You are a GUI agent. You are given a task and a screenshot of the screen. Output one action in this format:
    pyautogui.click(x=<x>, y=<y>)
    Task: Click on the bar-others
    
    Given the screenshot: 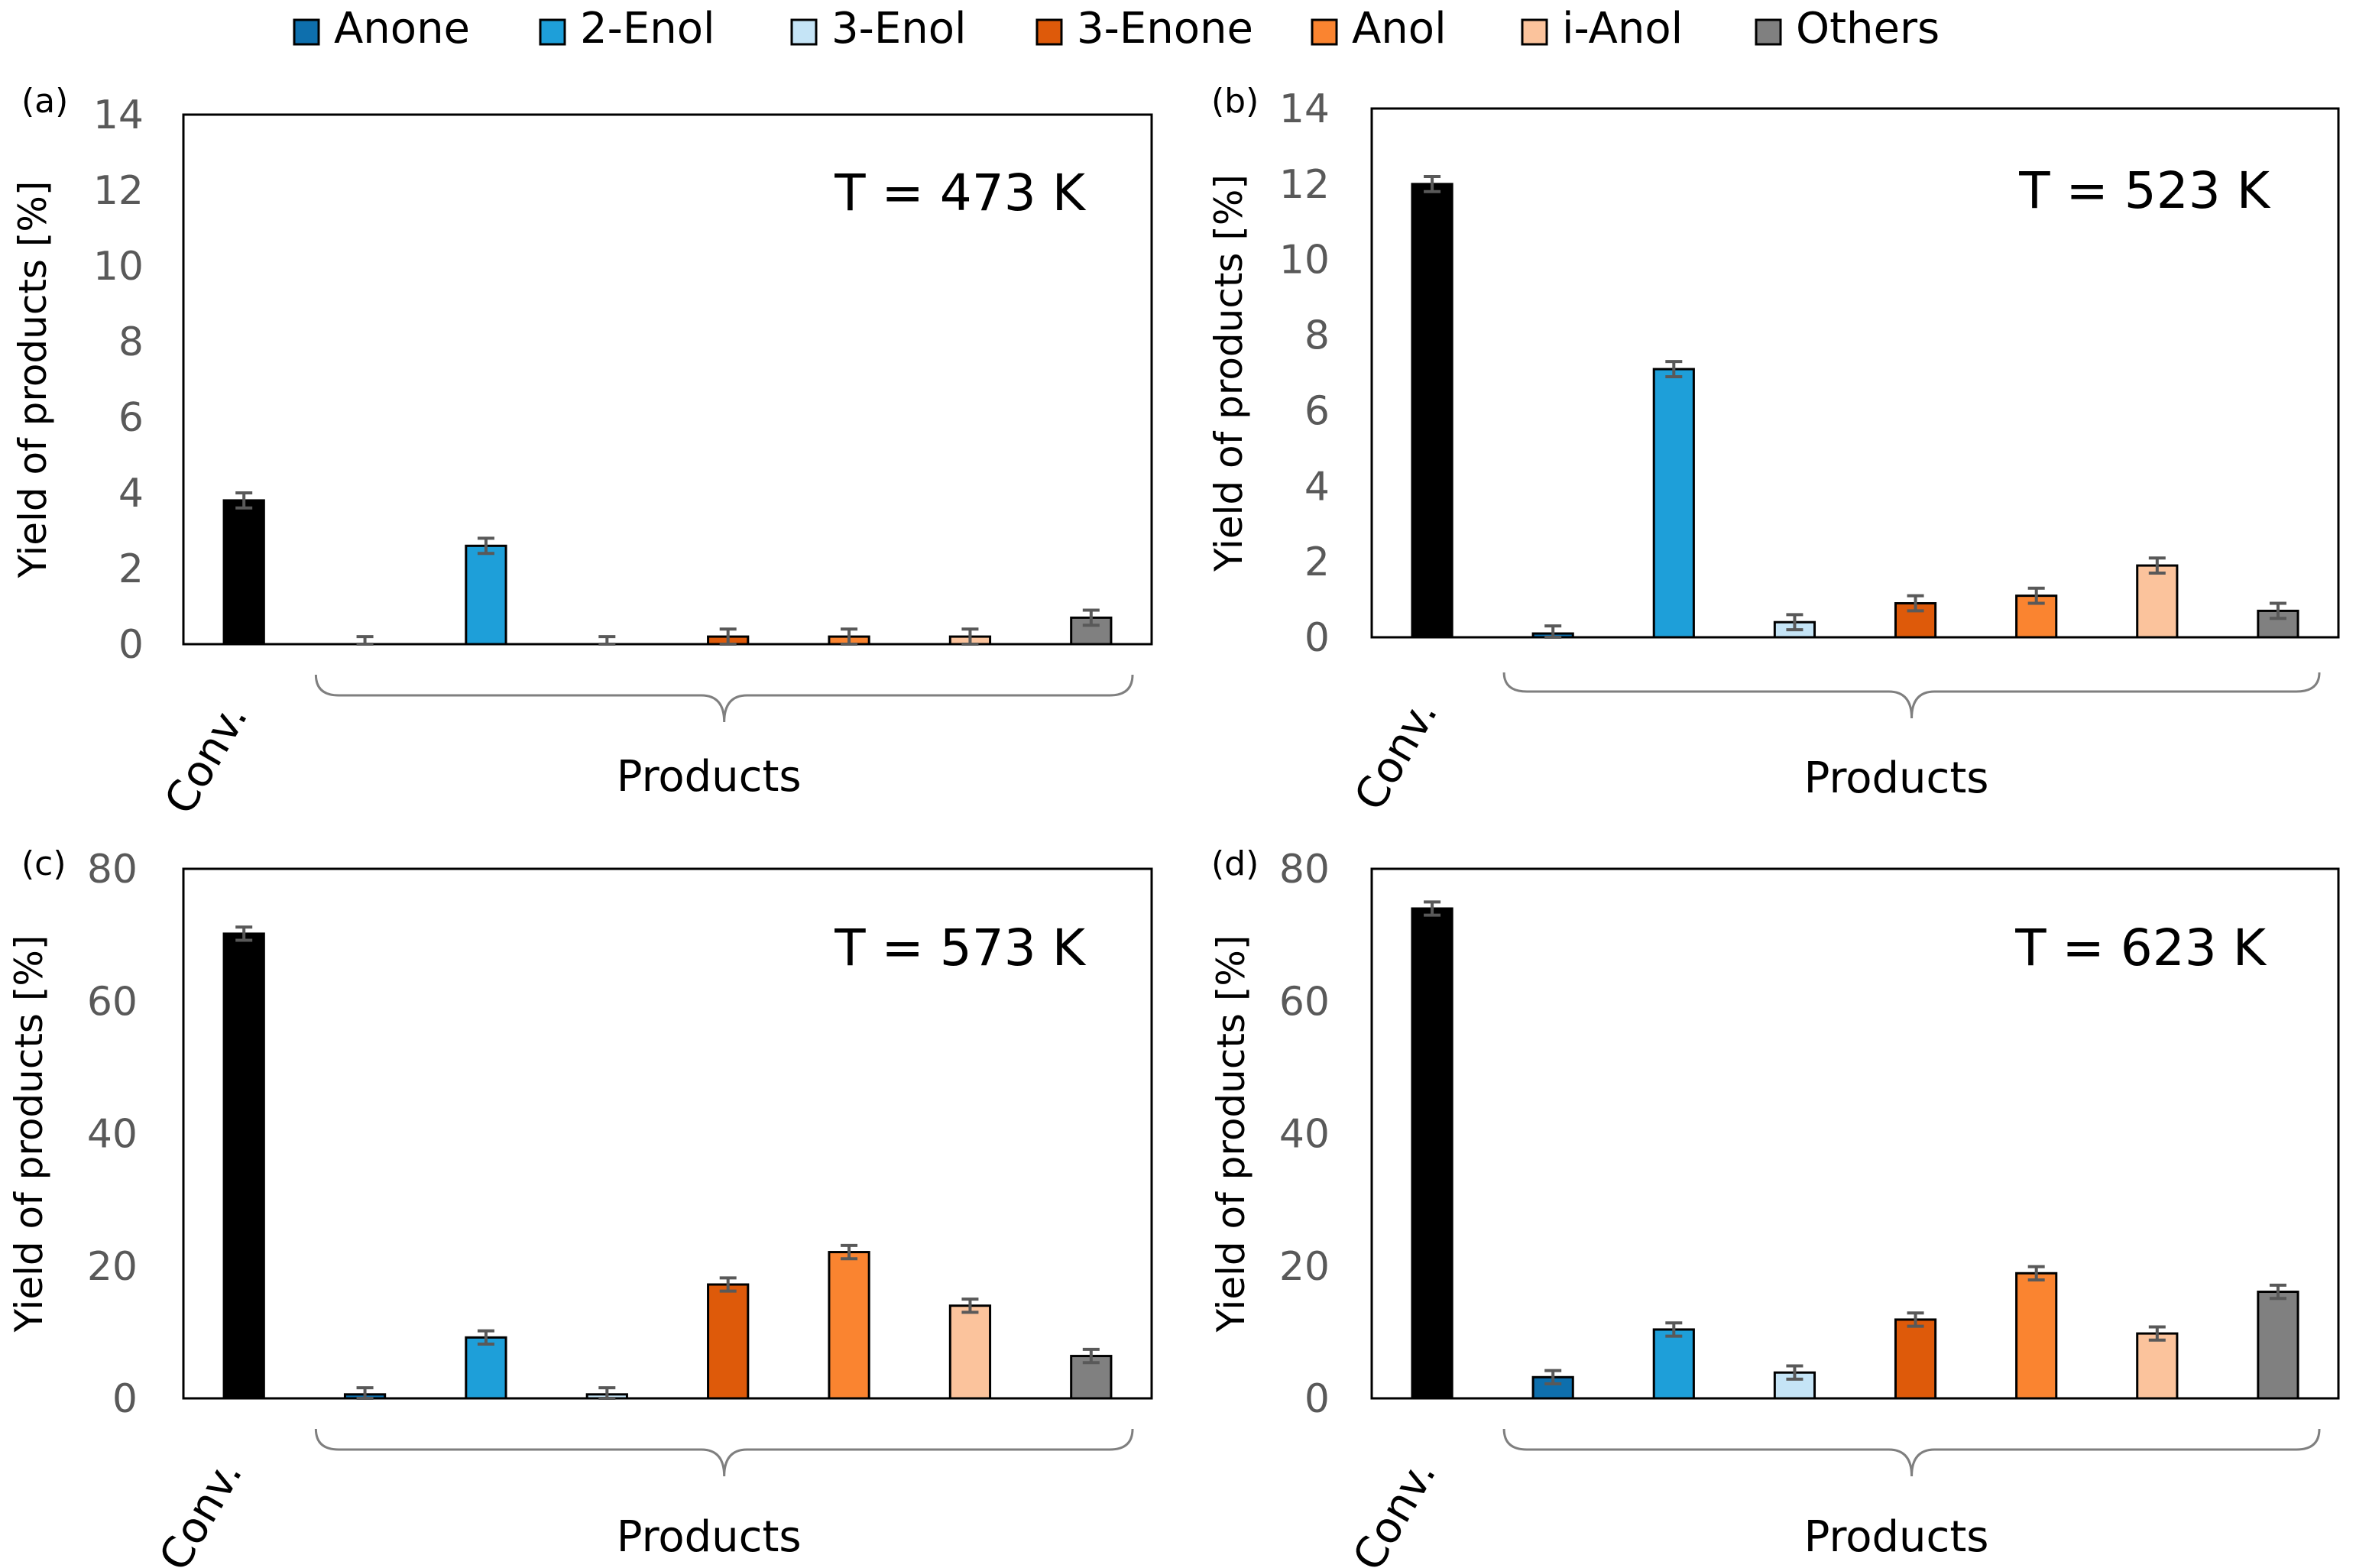 What is the action you would take?
    pyautogui.click(x=2278, y=1345)
    